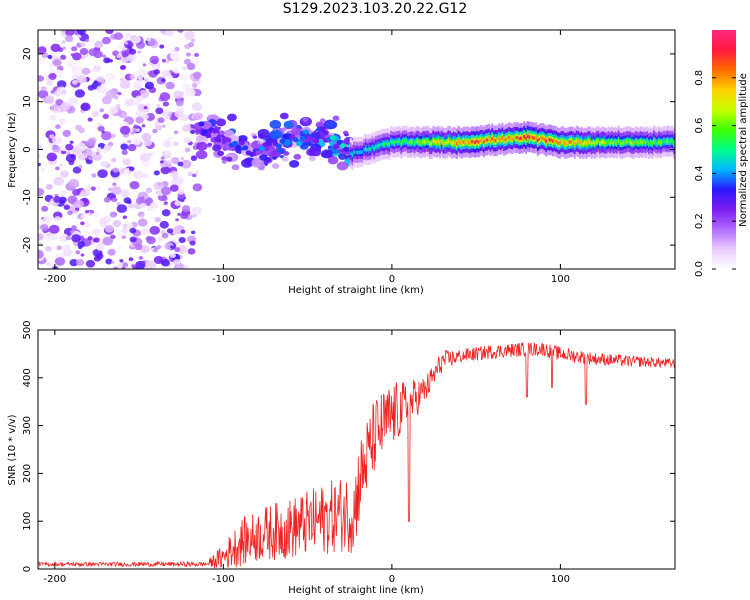 Image resolution: width=750 pixels, height=600 pixels. I want to click on y-tick-label: 0, so click(27, 149).